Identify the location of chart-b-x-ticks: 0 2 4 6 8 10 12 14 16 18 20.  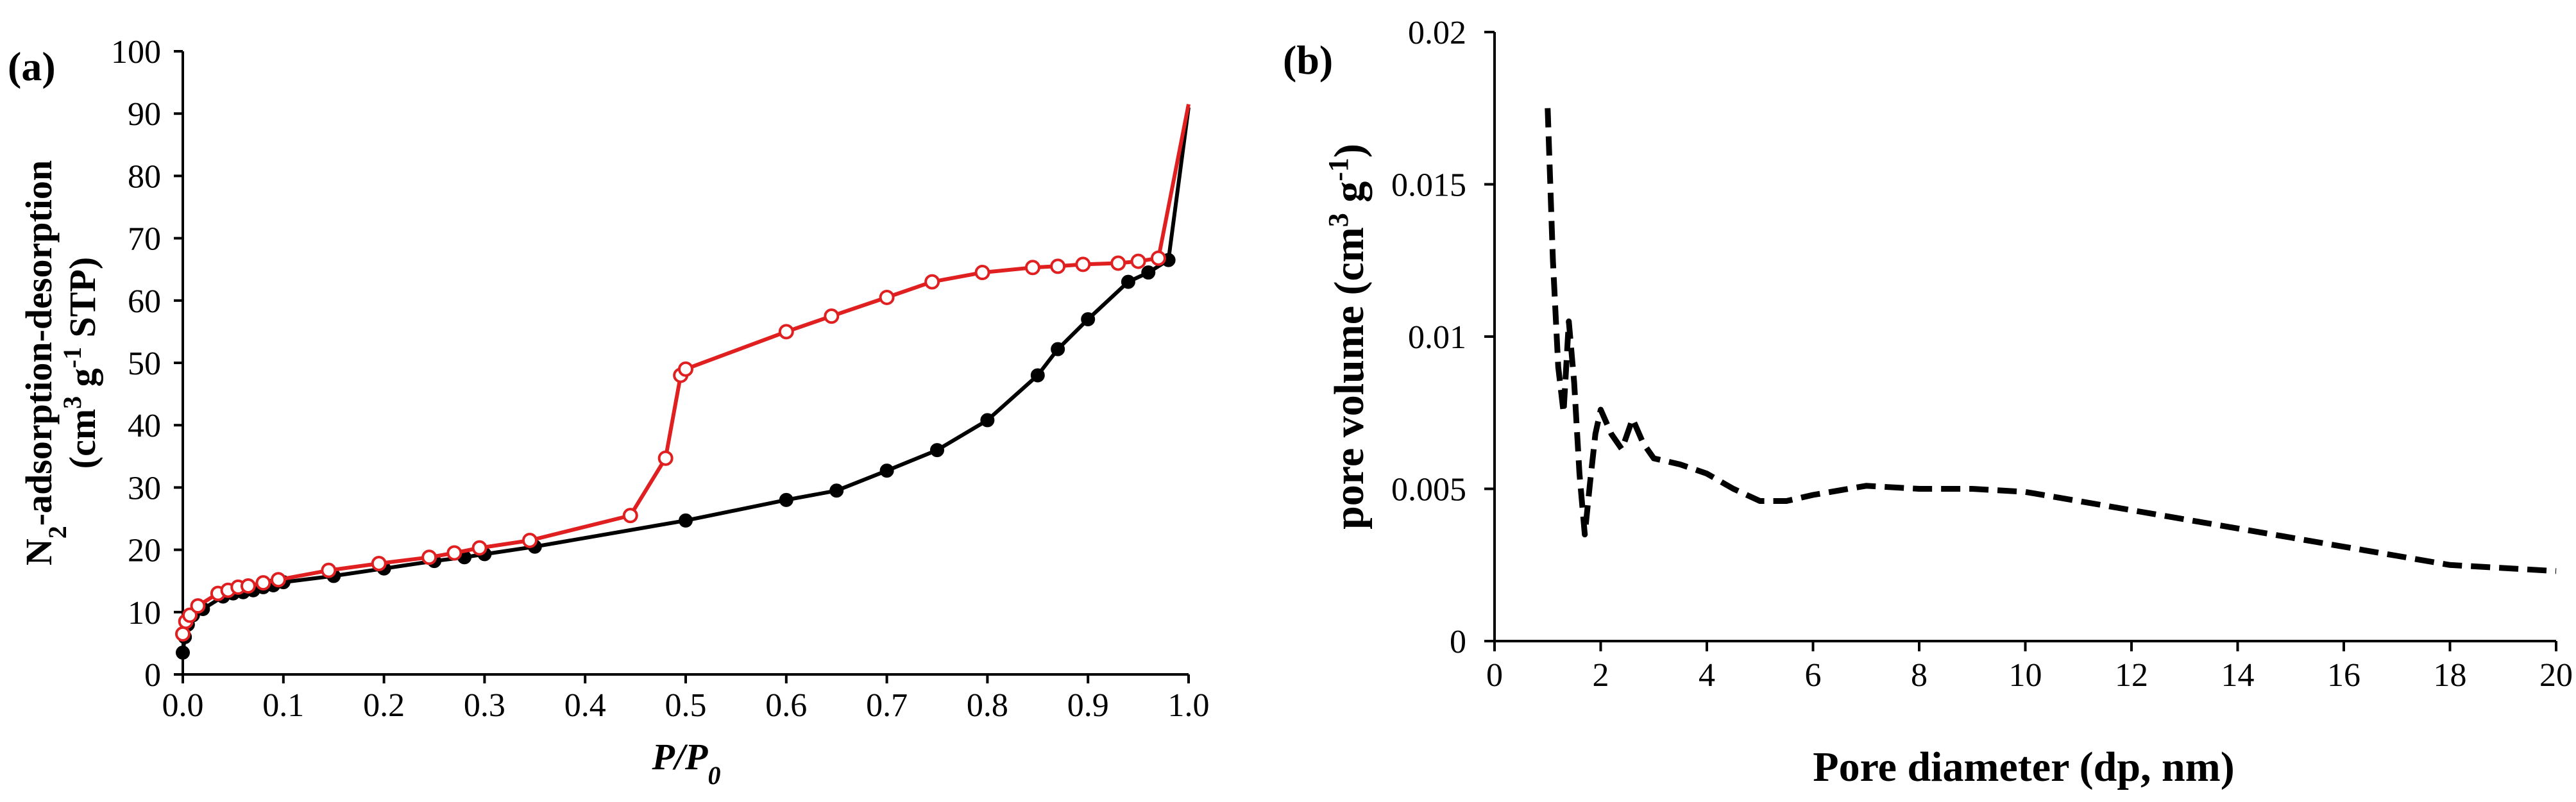
(2029, 667).